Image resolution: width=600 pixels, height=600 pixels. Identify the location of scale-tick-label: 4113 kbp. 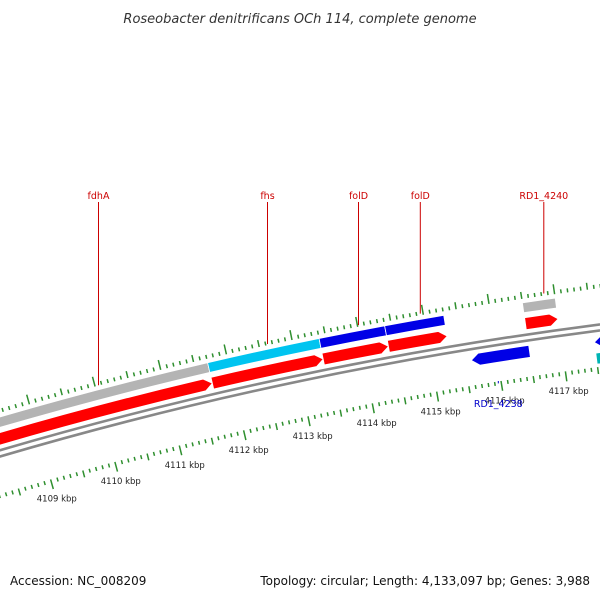
(313, 437).